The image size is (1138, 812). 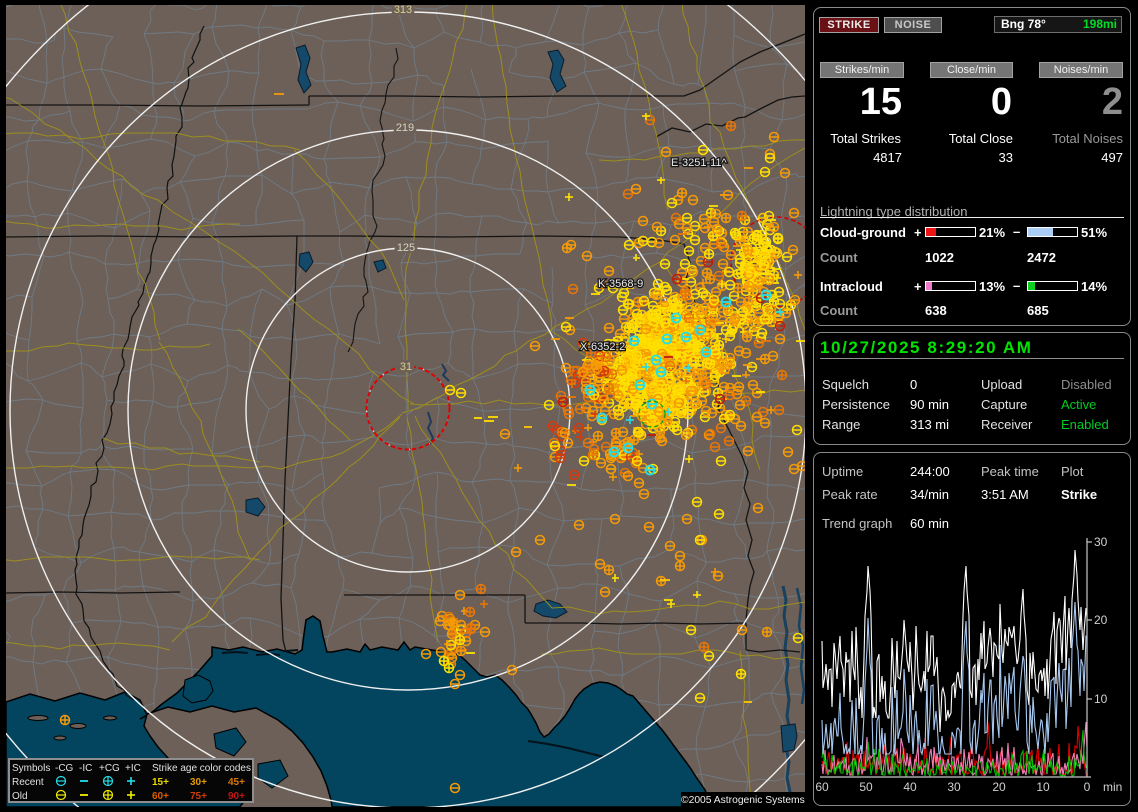 I want to click on svg-text: Symbols, so click(x=31, y=768).